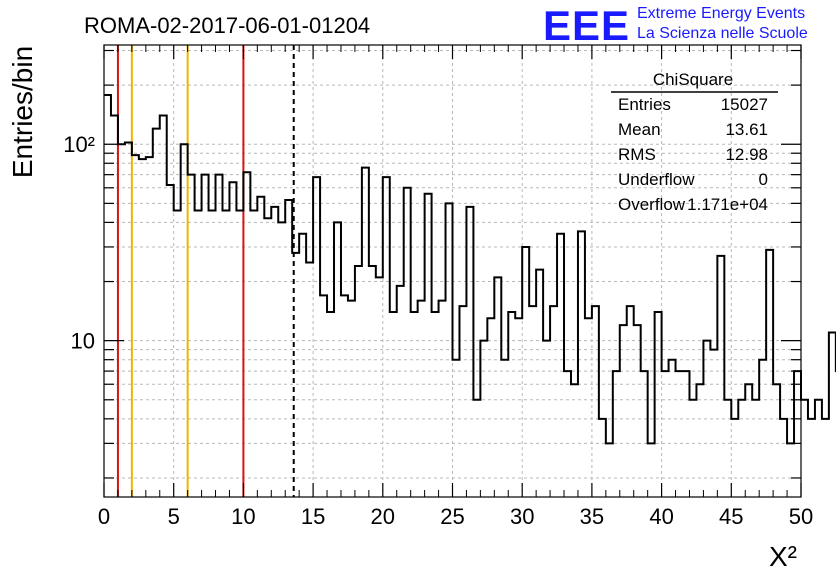 The width and height of the screenshot is (836, 572). I want to click on y-axis-label: Entries/bin, so click(22, 112).